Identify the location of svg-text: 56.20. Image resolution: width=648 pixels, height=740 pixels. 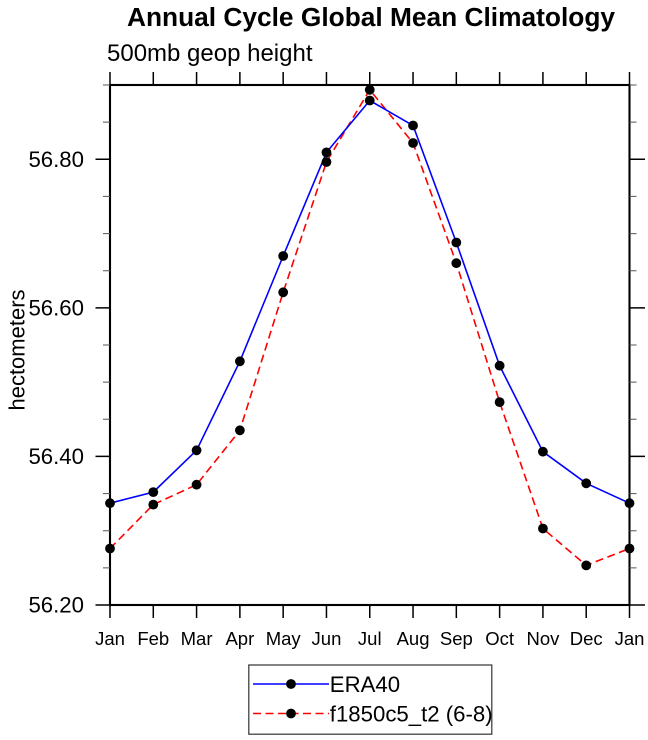
(56, 605).